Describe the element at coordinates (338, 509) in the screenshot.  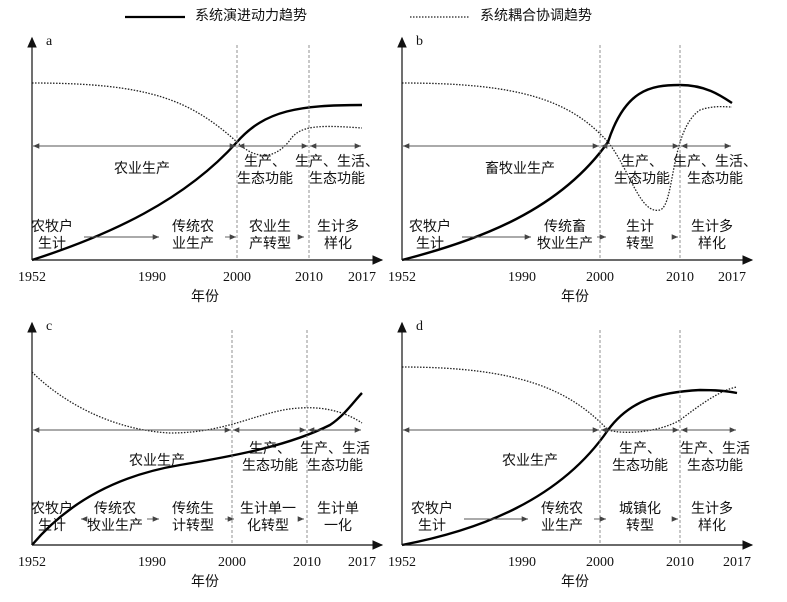
I see `livelihood-label: 生计单` at that location.